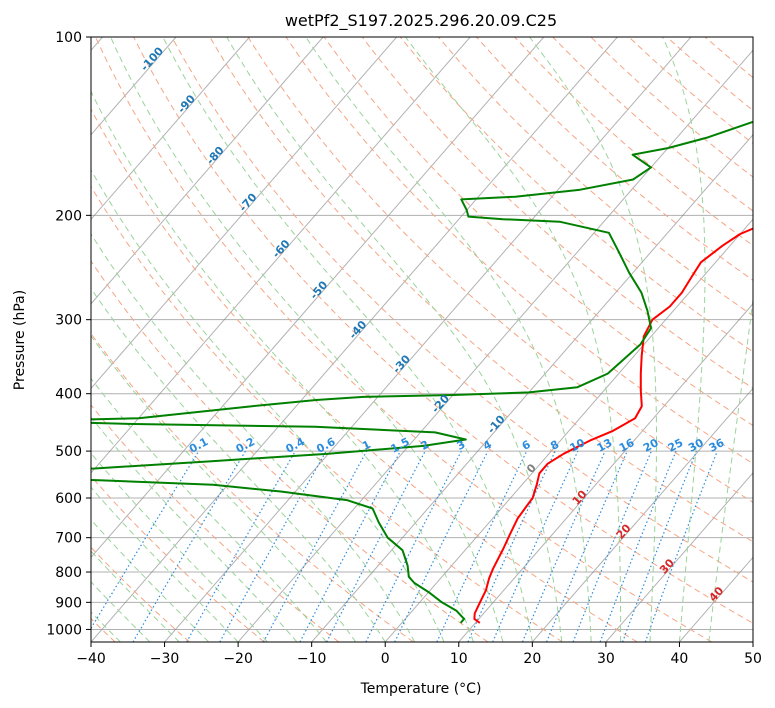 The image size is (775, 708). Describe the element at coordinates (385, 659) in the screenshot. I see `x-tick-label: 0` at that location.